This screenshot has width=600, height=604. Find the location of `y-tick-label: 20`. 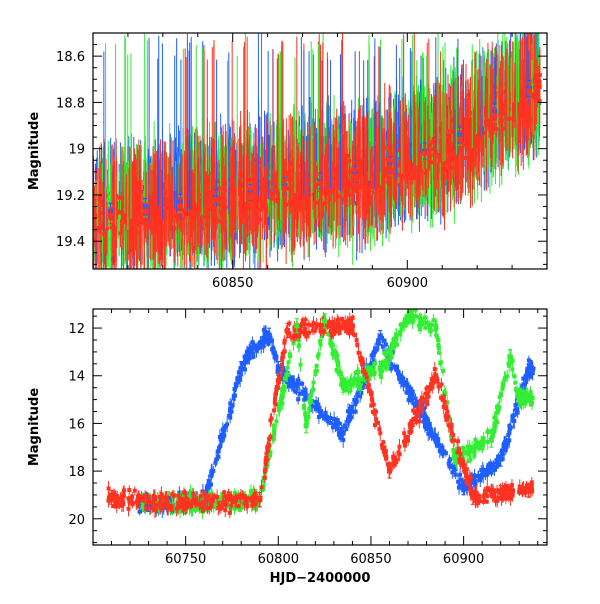

y-tick-label: 20 is located at coordinates (76, 520).